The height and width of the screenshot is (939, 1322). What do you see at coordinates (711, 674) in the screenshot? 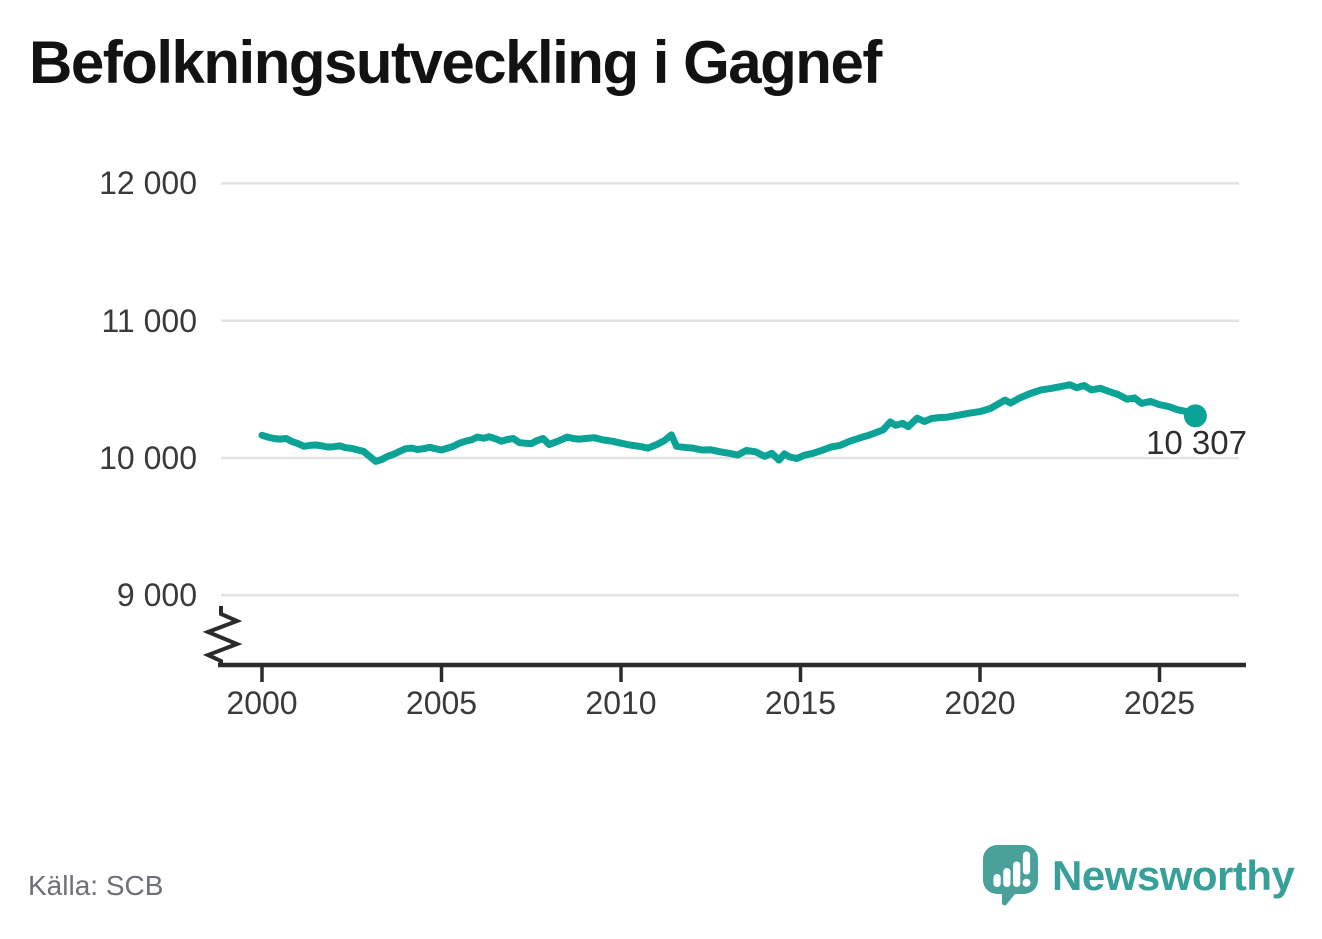
I see `x-axis-ticks` at bounding box center [711, 674].